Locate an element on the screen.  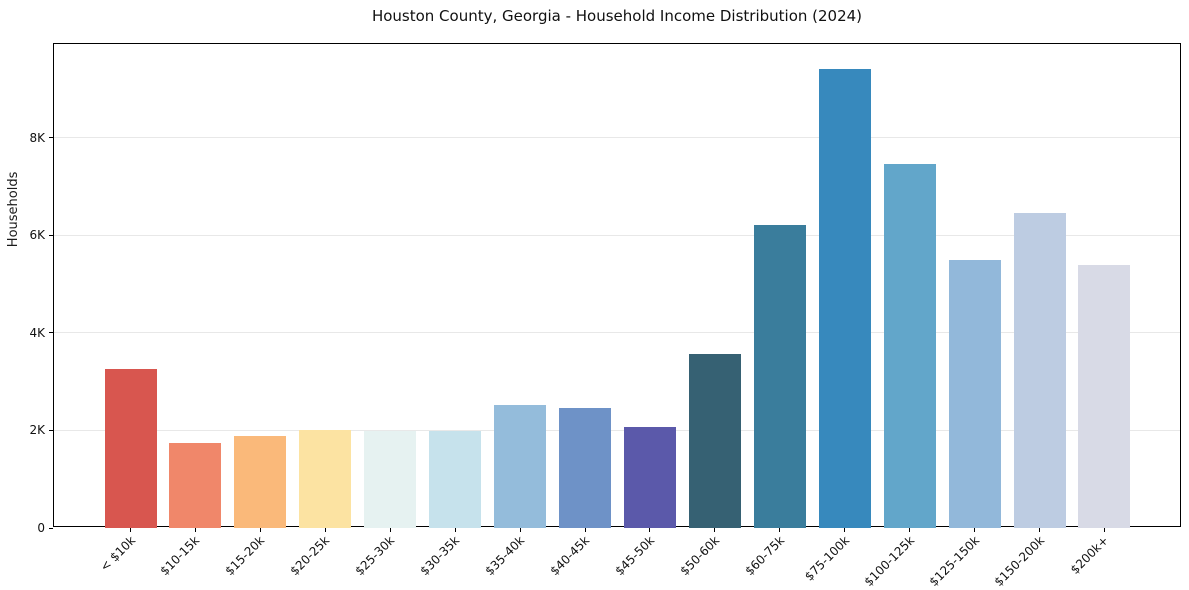
bar-25-30k is located at coordinates (390, 479).